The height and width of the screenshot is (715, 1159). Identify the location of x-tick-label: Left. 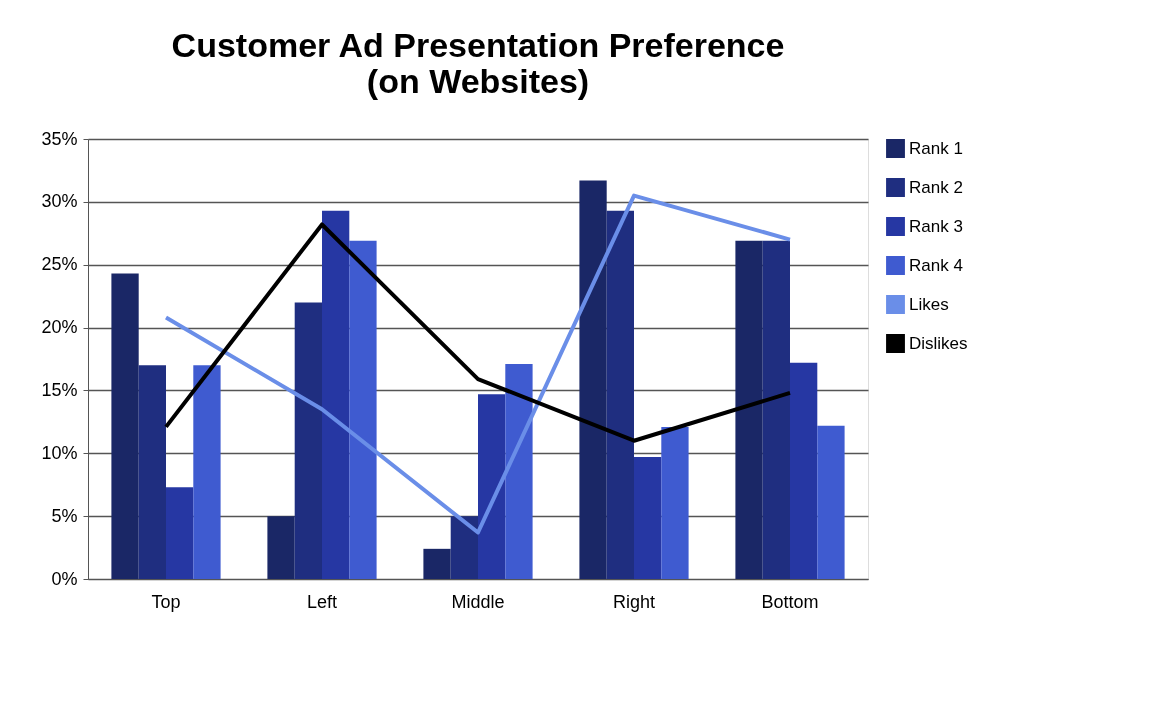
(322, 601).